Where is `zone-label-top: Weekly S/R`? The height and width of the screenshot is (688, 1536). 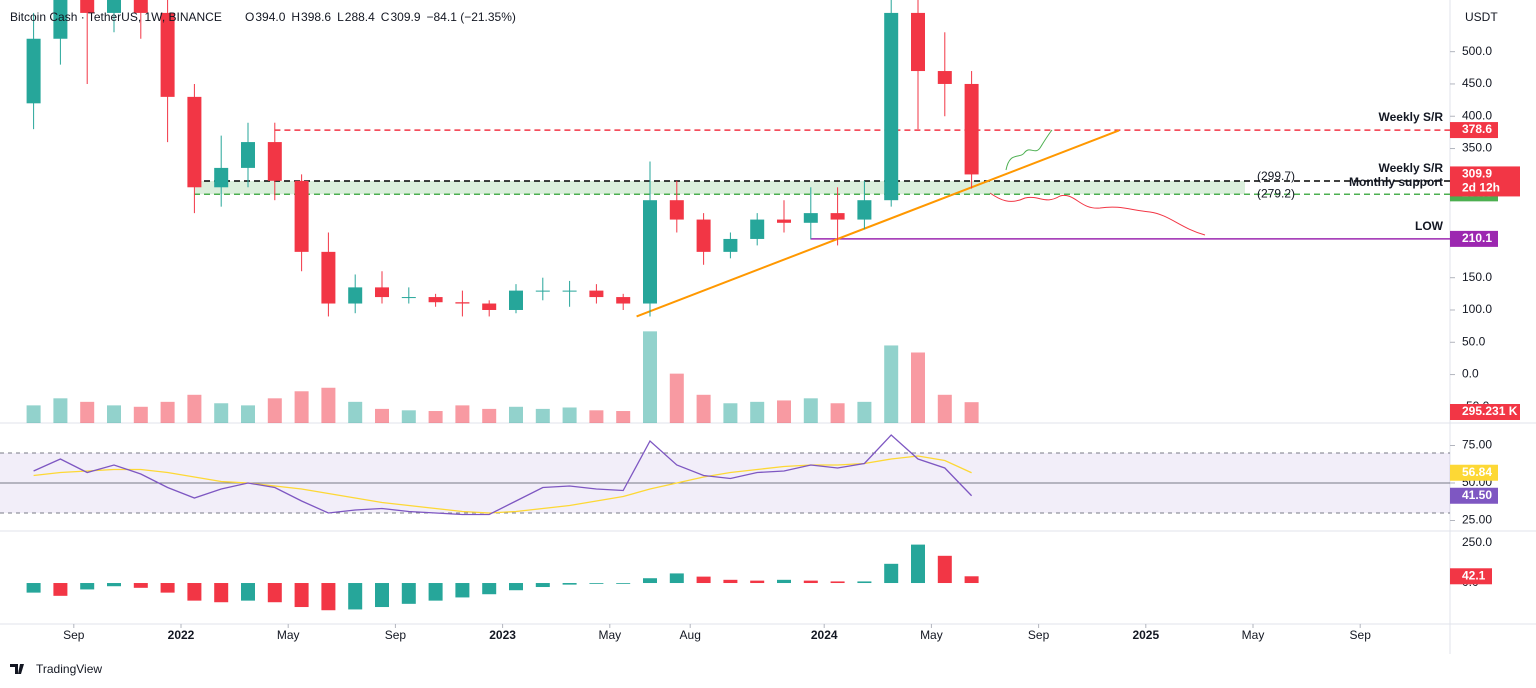
zone-label-top: Weekly S/R is located at coordinates (1411, 168).